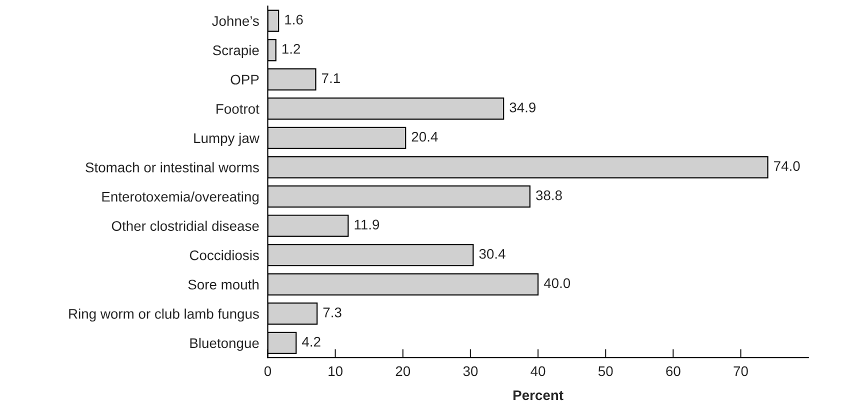 This screenshot has height=411, width=842. Describe the element at coordinates (268, 371) in the screenshot. I see `x-tick-label: 0` at that location.